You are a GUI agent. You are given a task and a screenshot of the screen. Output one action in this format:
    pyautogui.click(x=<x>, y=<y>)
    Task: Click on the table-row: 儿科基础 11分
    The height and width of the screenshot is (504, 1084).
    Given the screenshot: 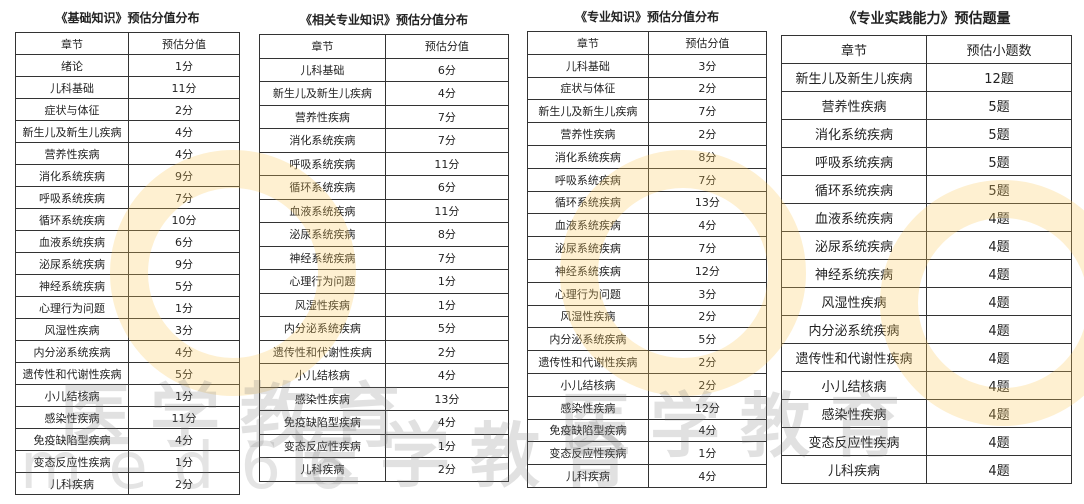 What is the action you would take?
    pyautogui.click(x=127, y=87)
    